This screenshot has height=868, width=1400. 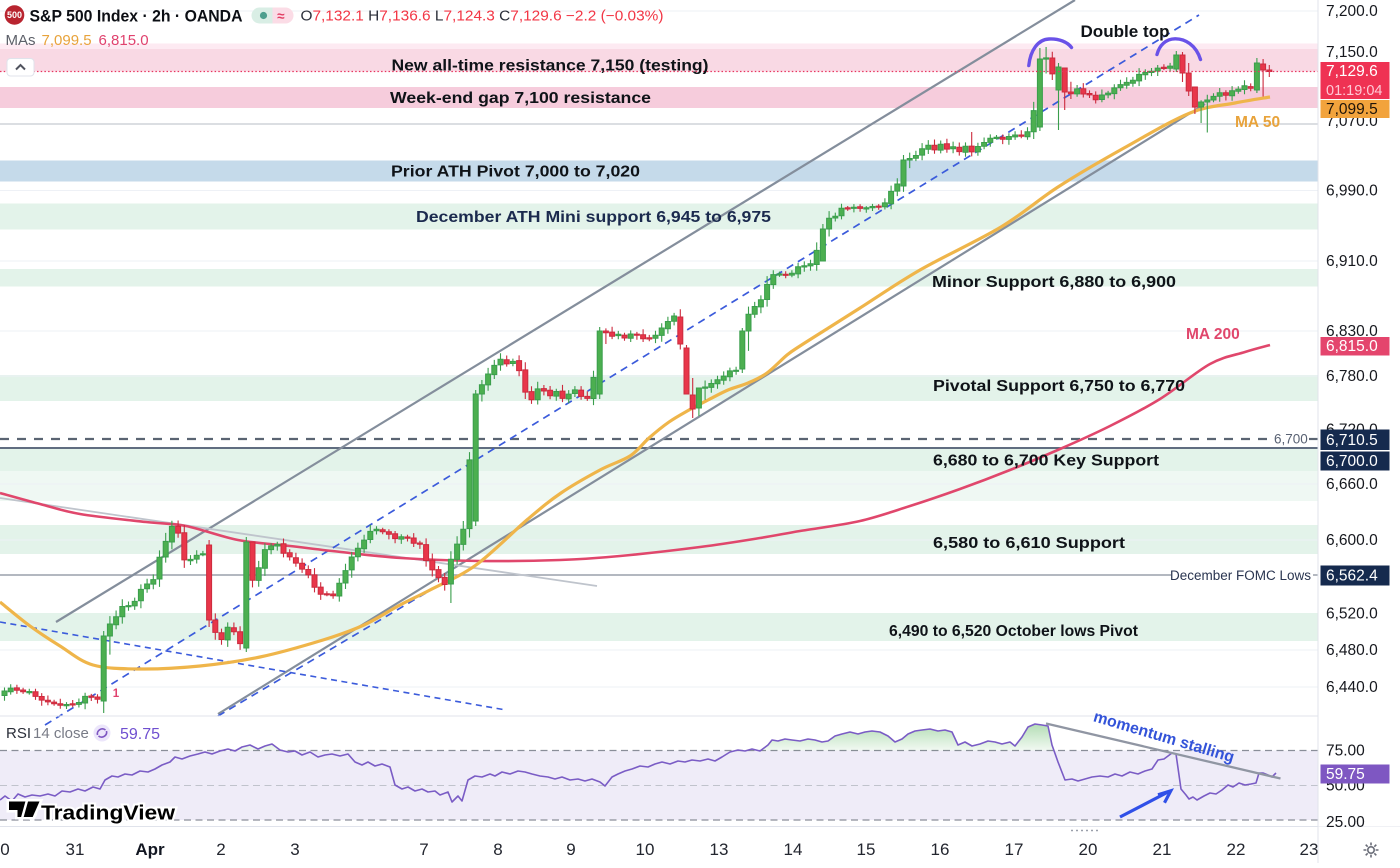 I want to click on svg-text: RSI, so click(x=18, y=733).